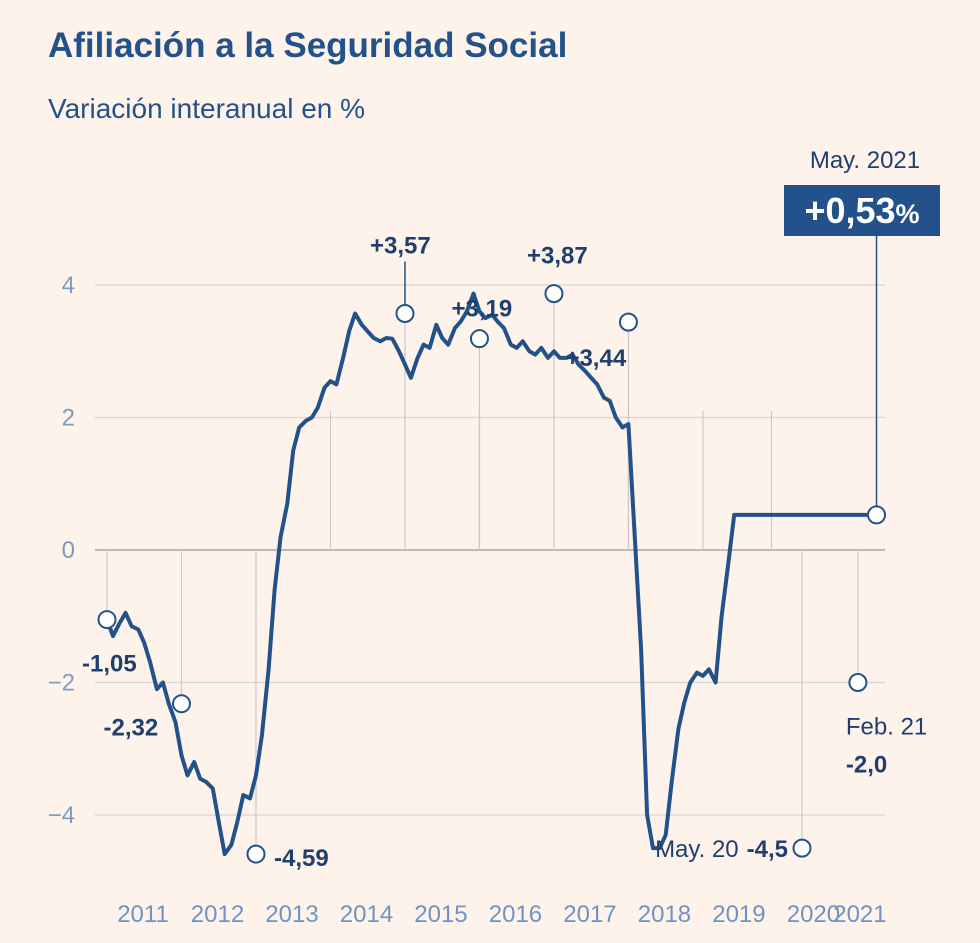 This screenshot has width=980, height=943. Describe the element at coordinates (61, 683) in the screenshot. I see `y-tick-label: −2` at that location.